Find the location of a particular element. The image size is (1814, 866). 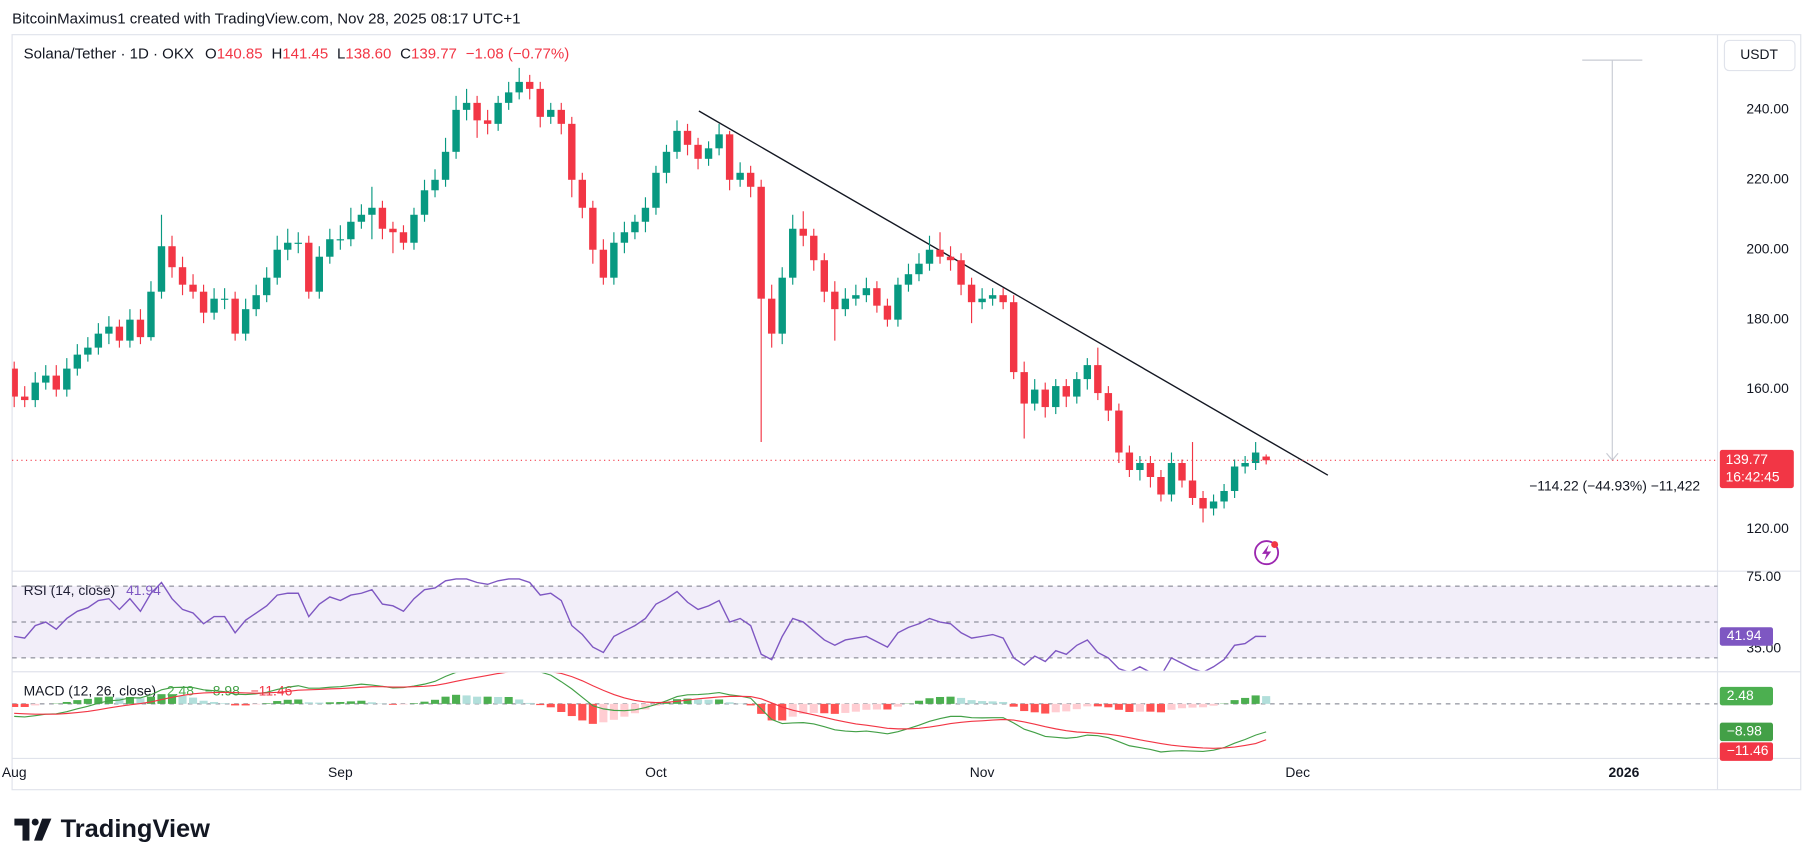

brand-name: TradingView is located at coordinates (136, 829).